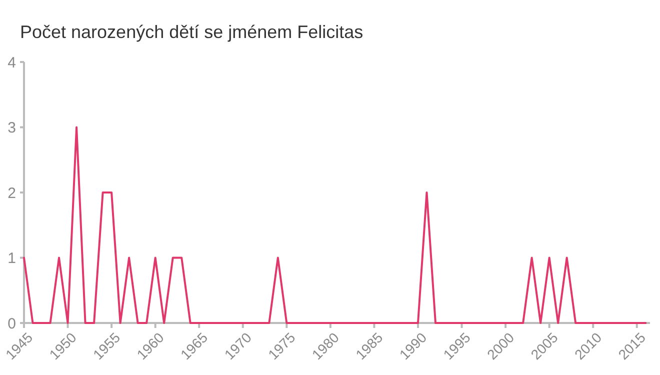 The image size is (660, 375). What do you see at coordinates (12, 193) in the screenshot?
I see `y-tick-label: 2` at bounding box center [12, 193].